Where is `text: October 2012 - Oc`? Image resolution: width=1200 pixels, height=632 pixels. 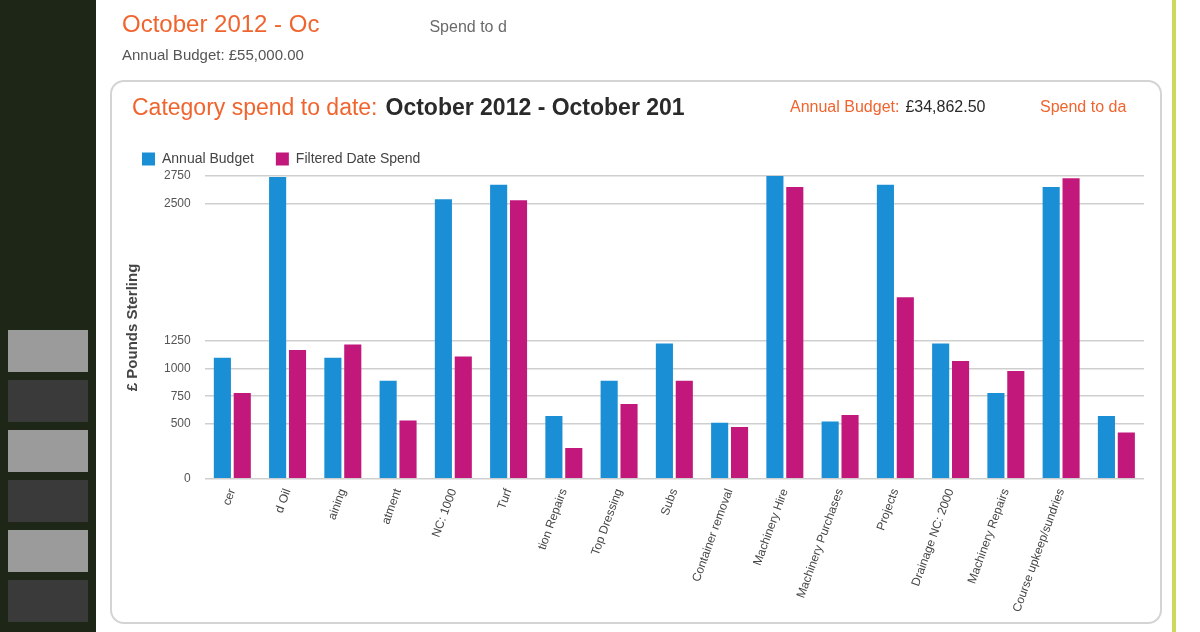 text: October 2012 - Oc is located at coordinates (221, 24).